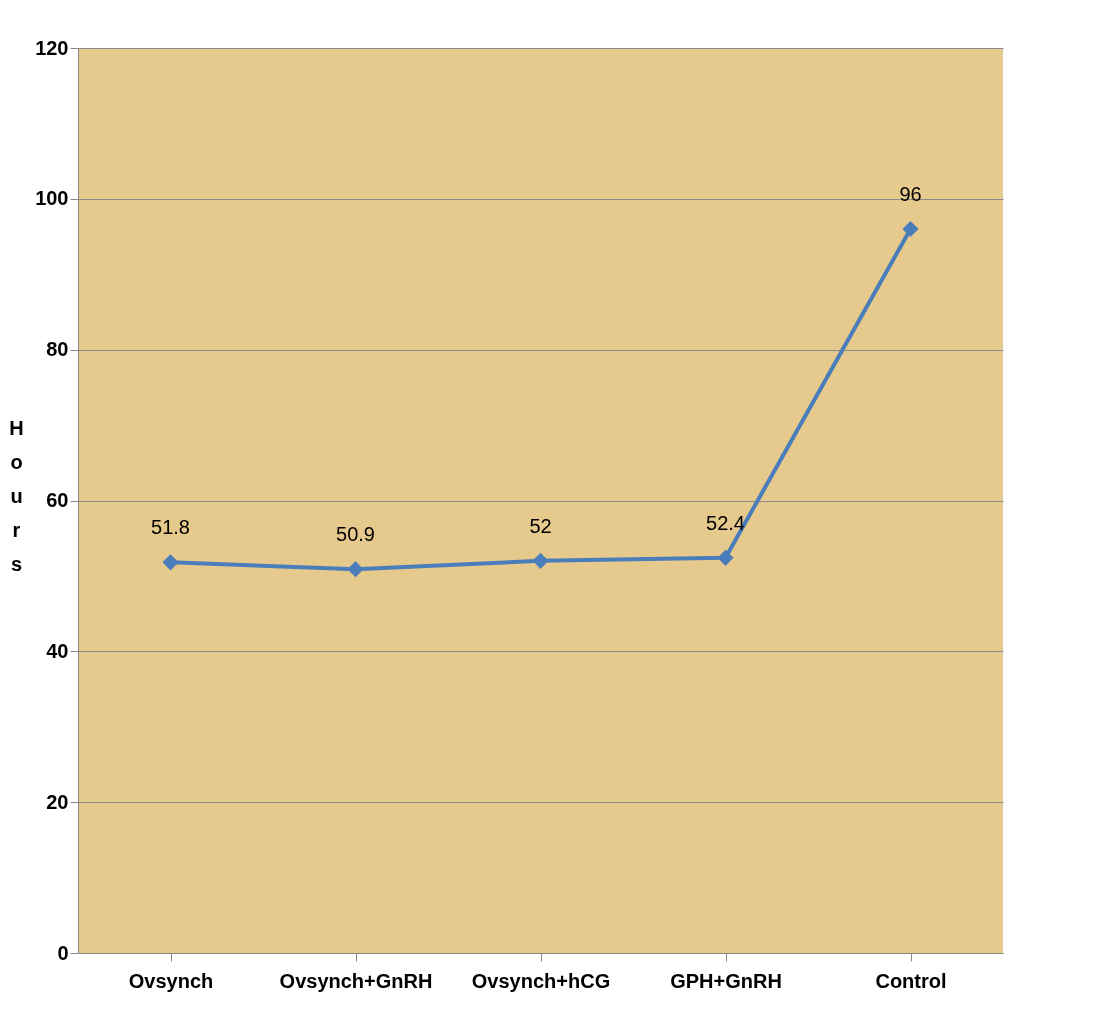 The image size is (1098, 1013). What do you see at coordinates (57, 500) in the screenshot?
I see `y-tick-label: 60` at bounding box center [57, 500].